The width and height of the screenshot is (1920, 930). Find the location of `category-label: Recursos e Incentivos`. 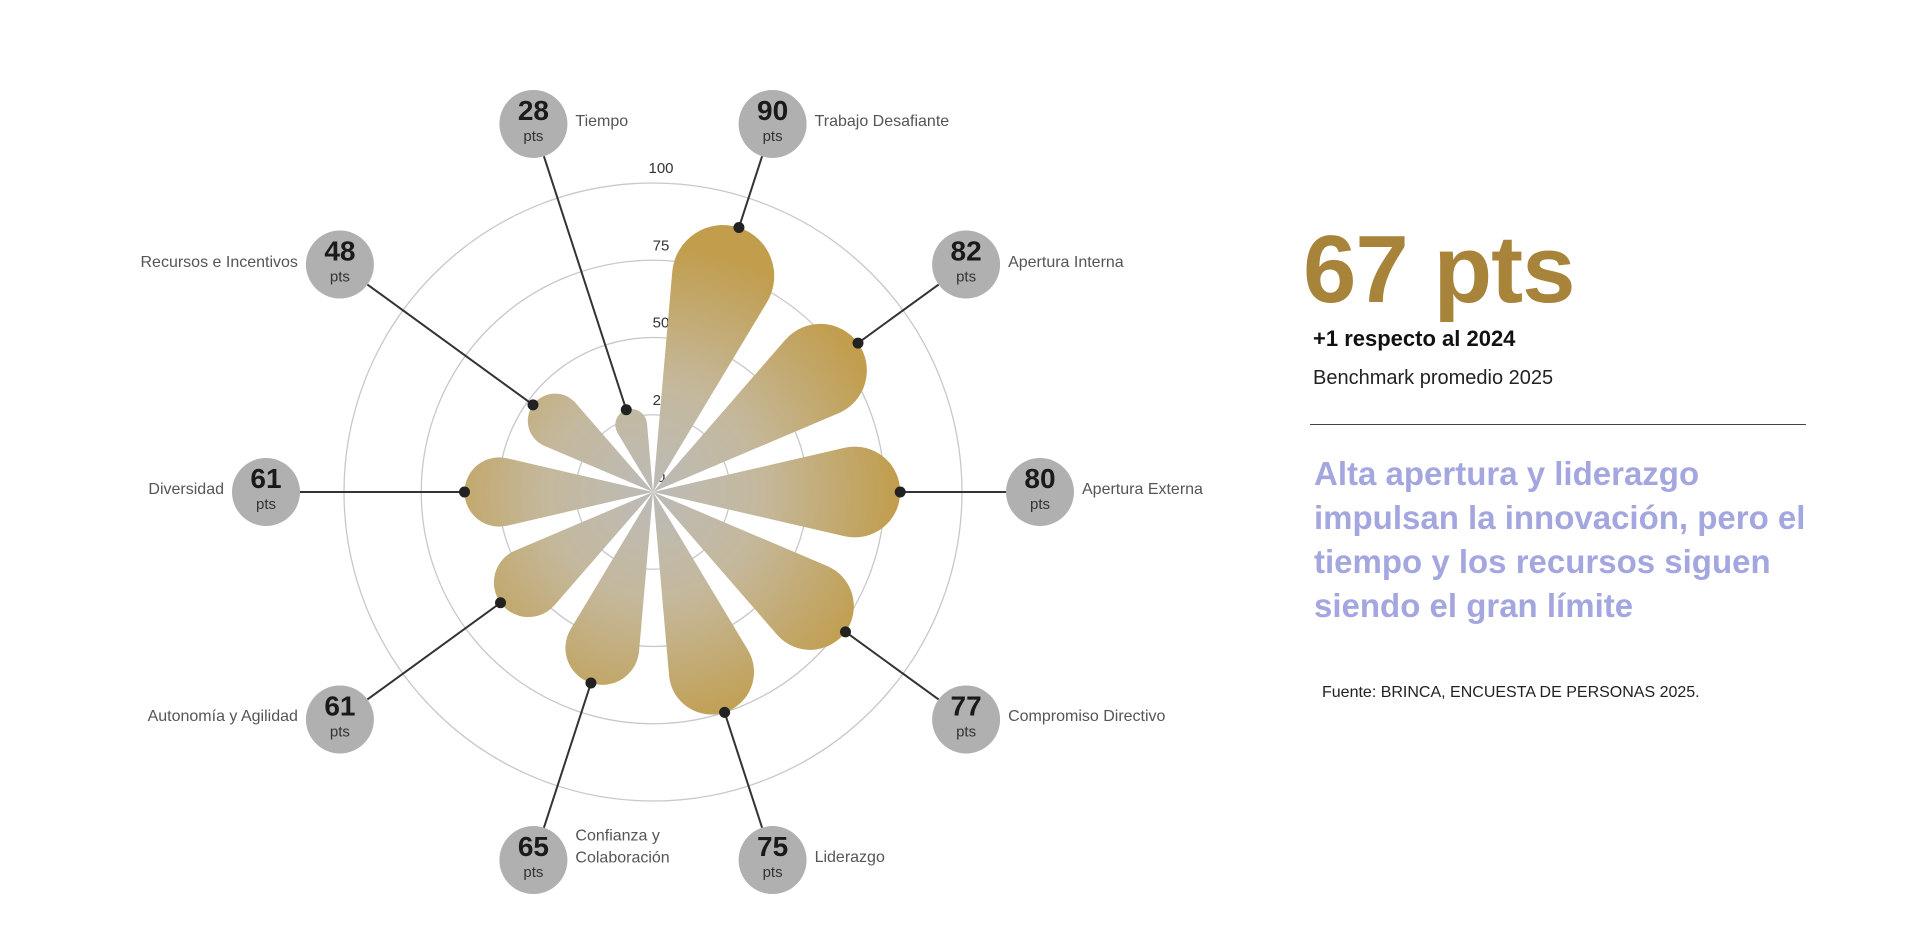

category-label: Recursos e Incentivos is located at coordinates (219, 262).